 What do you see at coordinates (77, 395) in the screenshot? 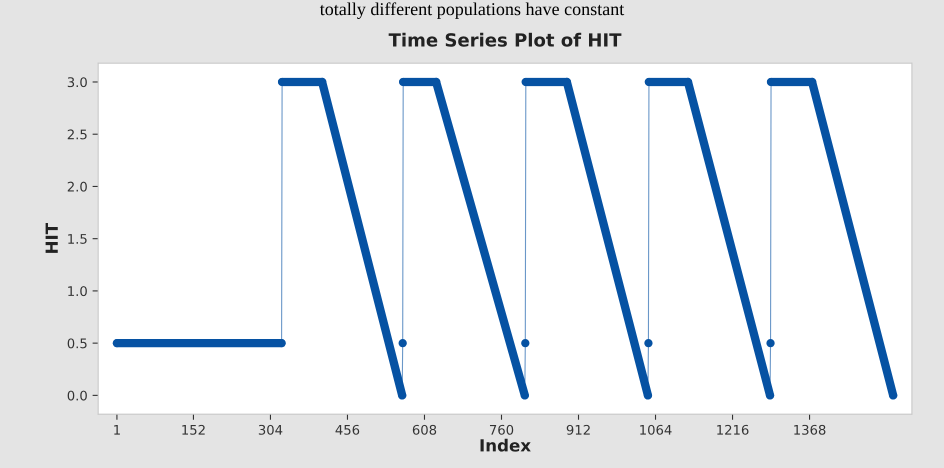
I see `y-tick-label: 0.0` at bounding box center [77, 395].